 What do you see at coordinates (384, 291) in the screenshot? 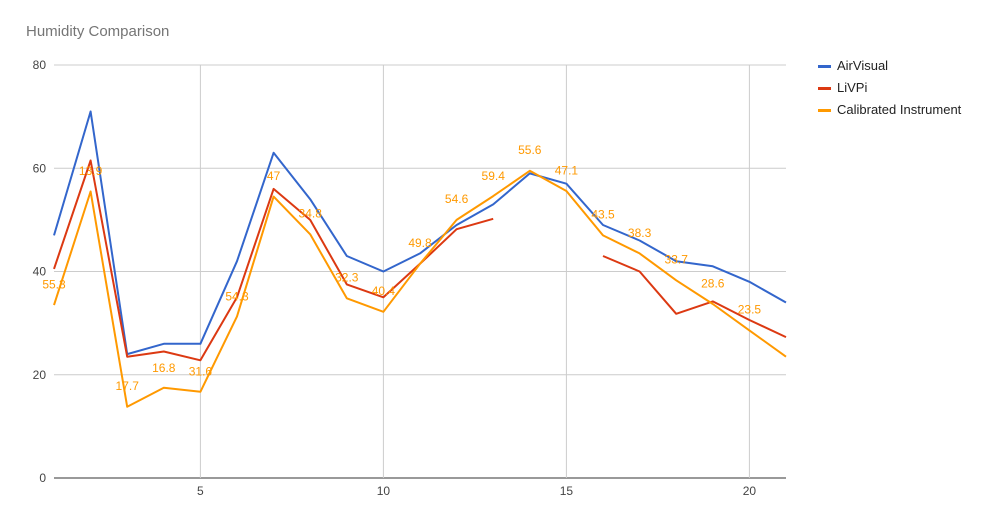
I see `data-label: 40.4` at bounding box center [384, 291].